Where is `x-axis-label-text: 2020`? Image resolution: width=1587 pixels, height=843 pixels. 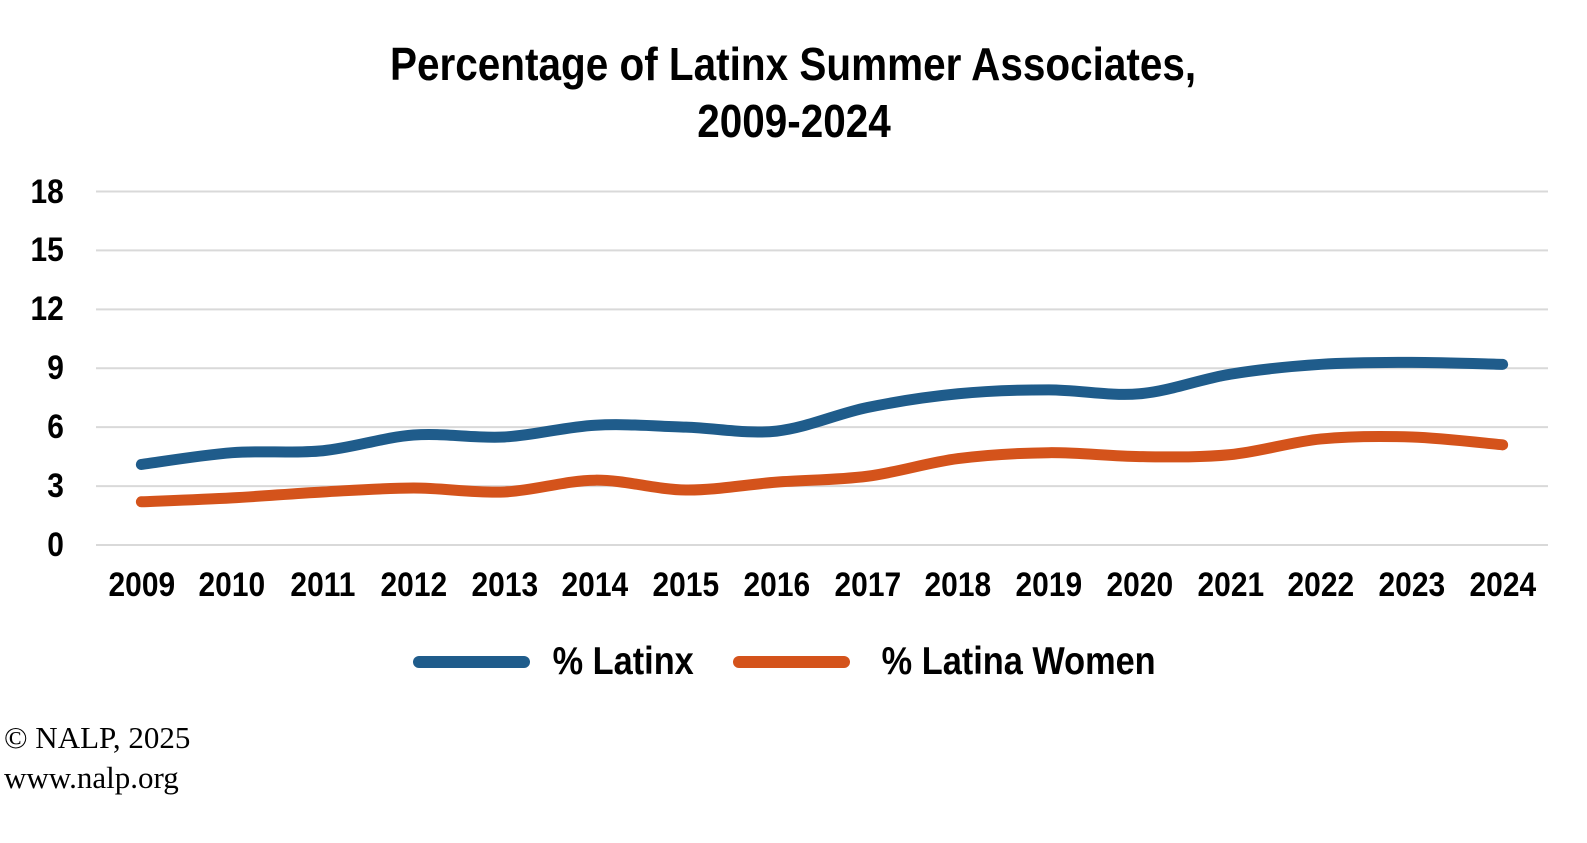
x-axis-label-text: 2020 is located at coordinates (1139, 585).